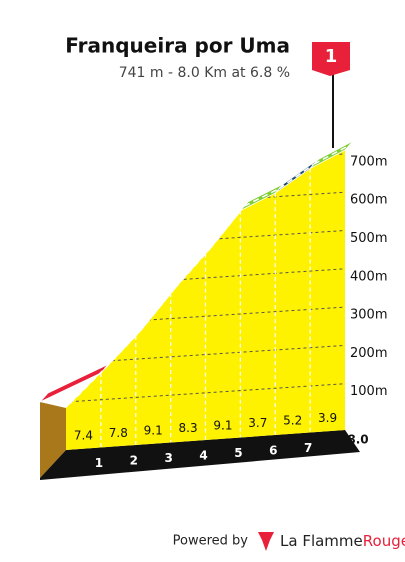 This screenshot has height=562, width=405. I want to click on side-face, so click(53, 440).